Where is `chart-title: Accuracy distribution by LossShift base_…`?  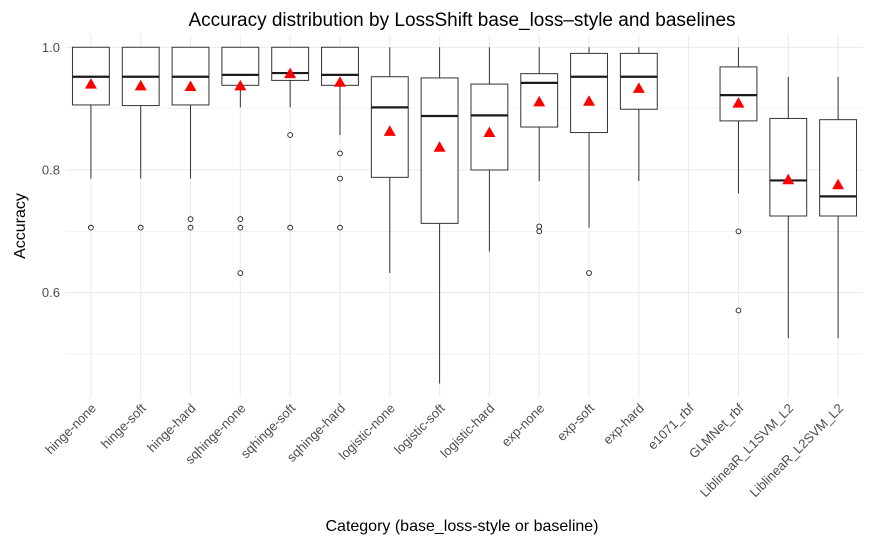 chart-title: Accuracy distribution by LossShift base_… is located at coordinates (461, 20).